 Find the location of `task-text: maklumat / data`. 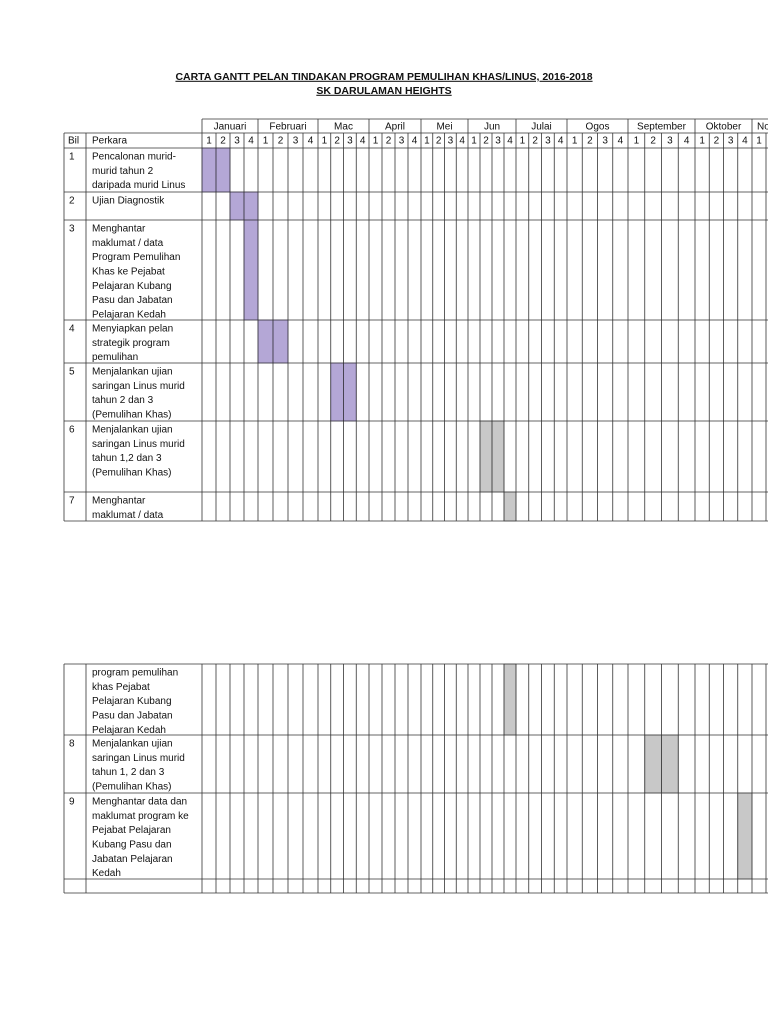

task-text: maklumat / data is located at coordinates (128, 243).